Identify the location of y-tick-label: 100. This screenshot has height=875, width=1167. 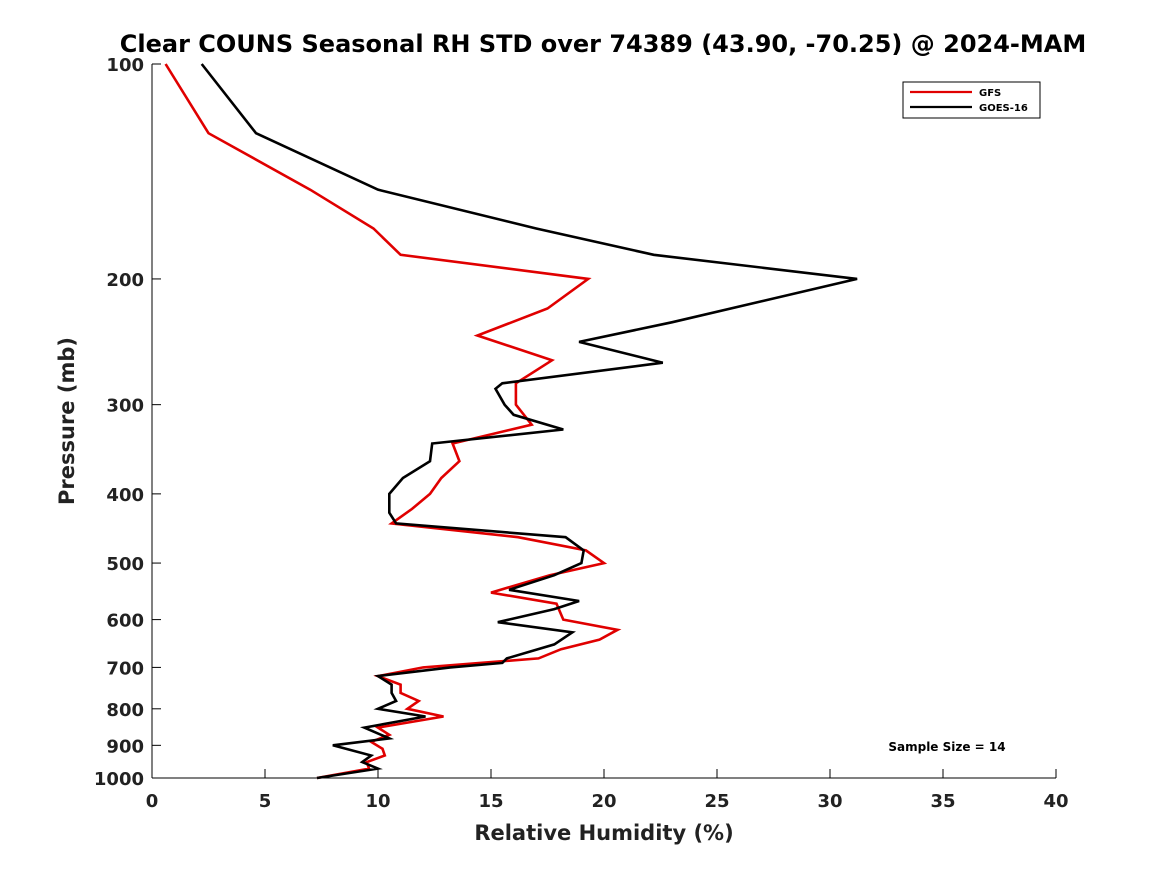
(125, 65).